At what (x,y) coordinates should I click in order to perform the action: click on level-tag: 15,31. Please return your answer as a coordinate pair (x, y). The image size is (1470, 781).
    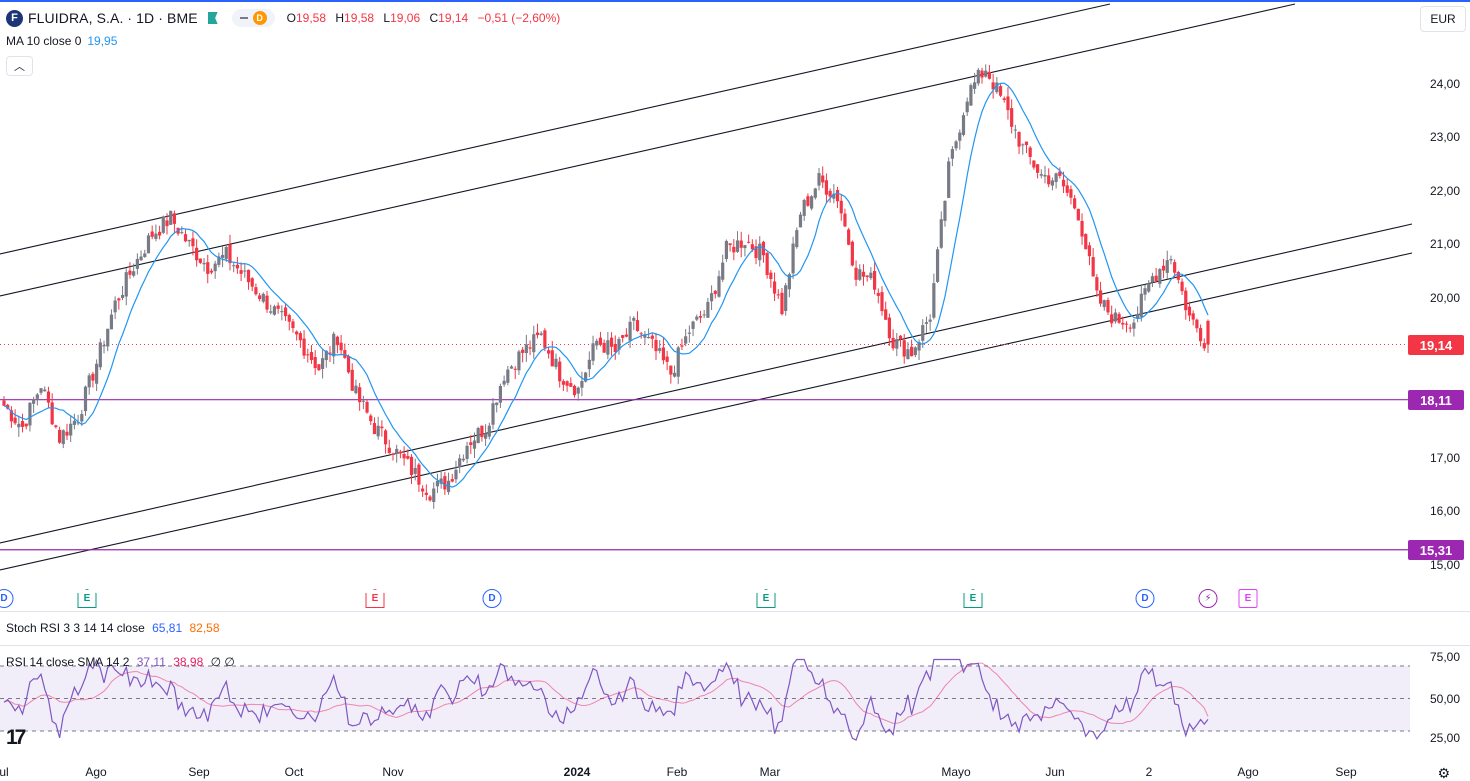
    Looking at the image, I should click on (1436, 550).